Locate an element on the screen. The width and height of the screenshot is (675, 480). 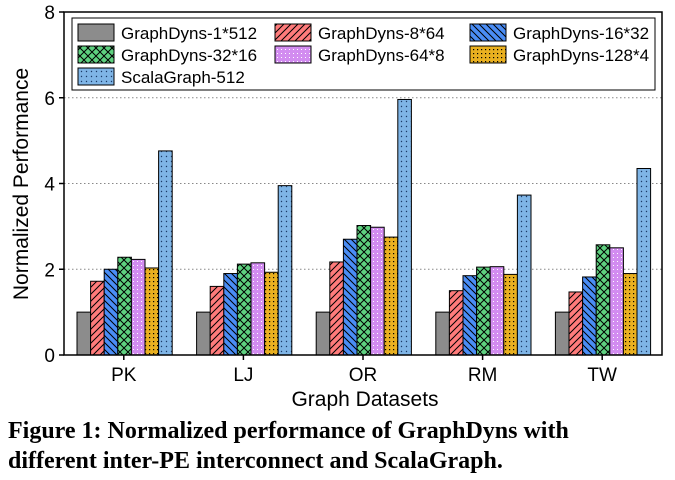
legend-label: GraphDyns-128*4 is located at coordinates (581, 55).